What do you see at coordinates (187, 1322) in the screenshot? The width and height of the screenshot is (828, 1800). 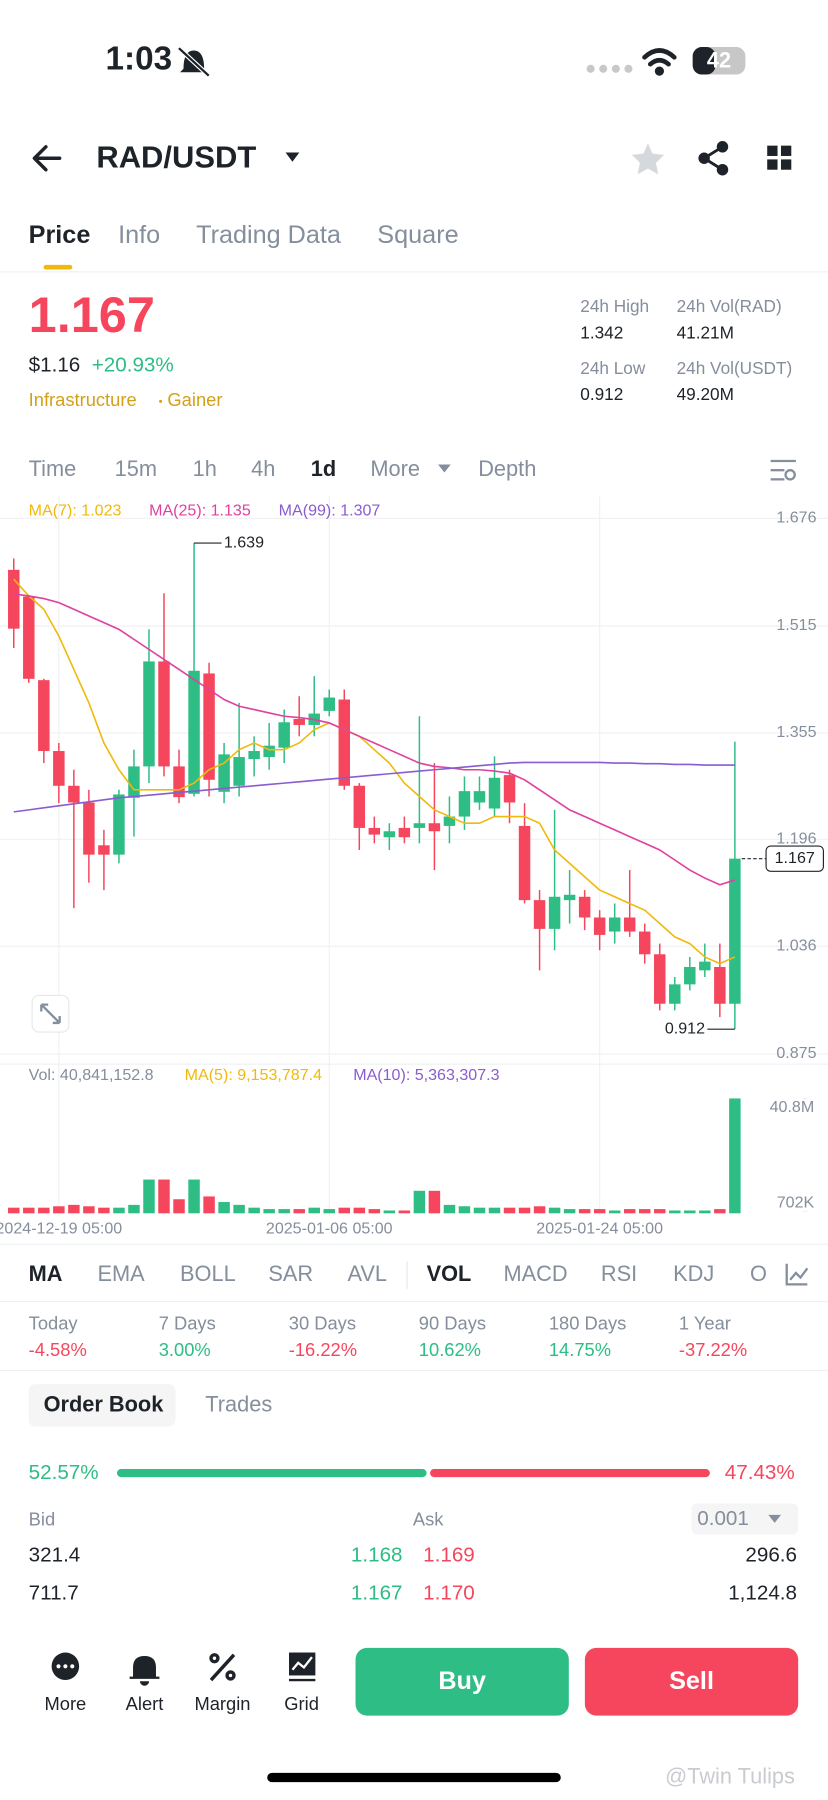 I see `period-label: 7 Days` at bounding box center [187, 1322].